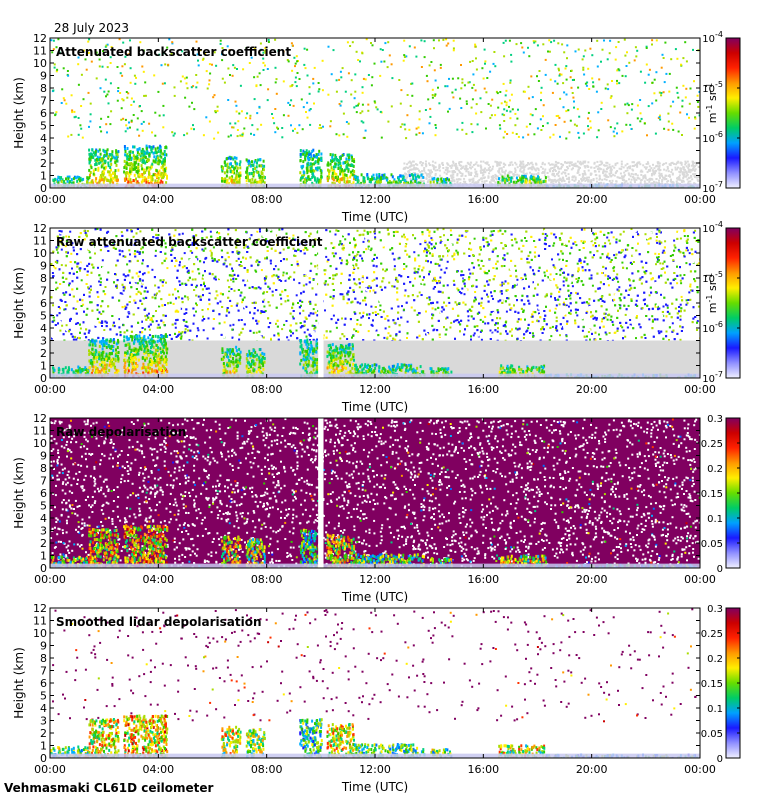 Image resolution: width=780 pixels, height=800 pixels. I want to click on y-tick-label: 7, so click(43, 671).